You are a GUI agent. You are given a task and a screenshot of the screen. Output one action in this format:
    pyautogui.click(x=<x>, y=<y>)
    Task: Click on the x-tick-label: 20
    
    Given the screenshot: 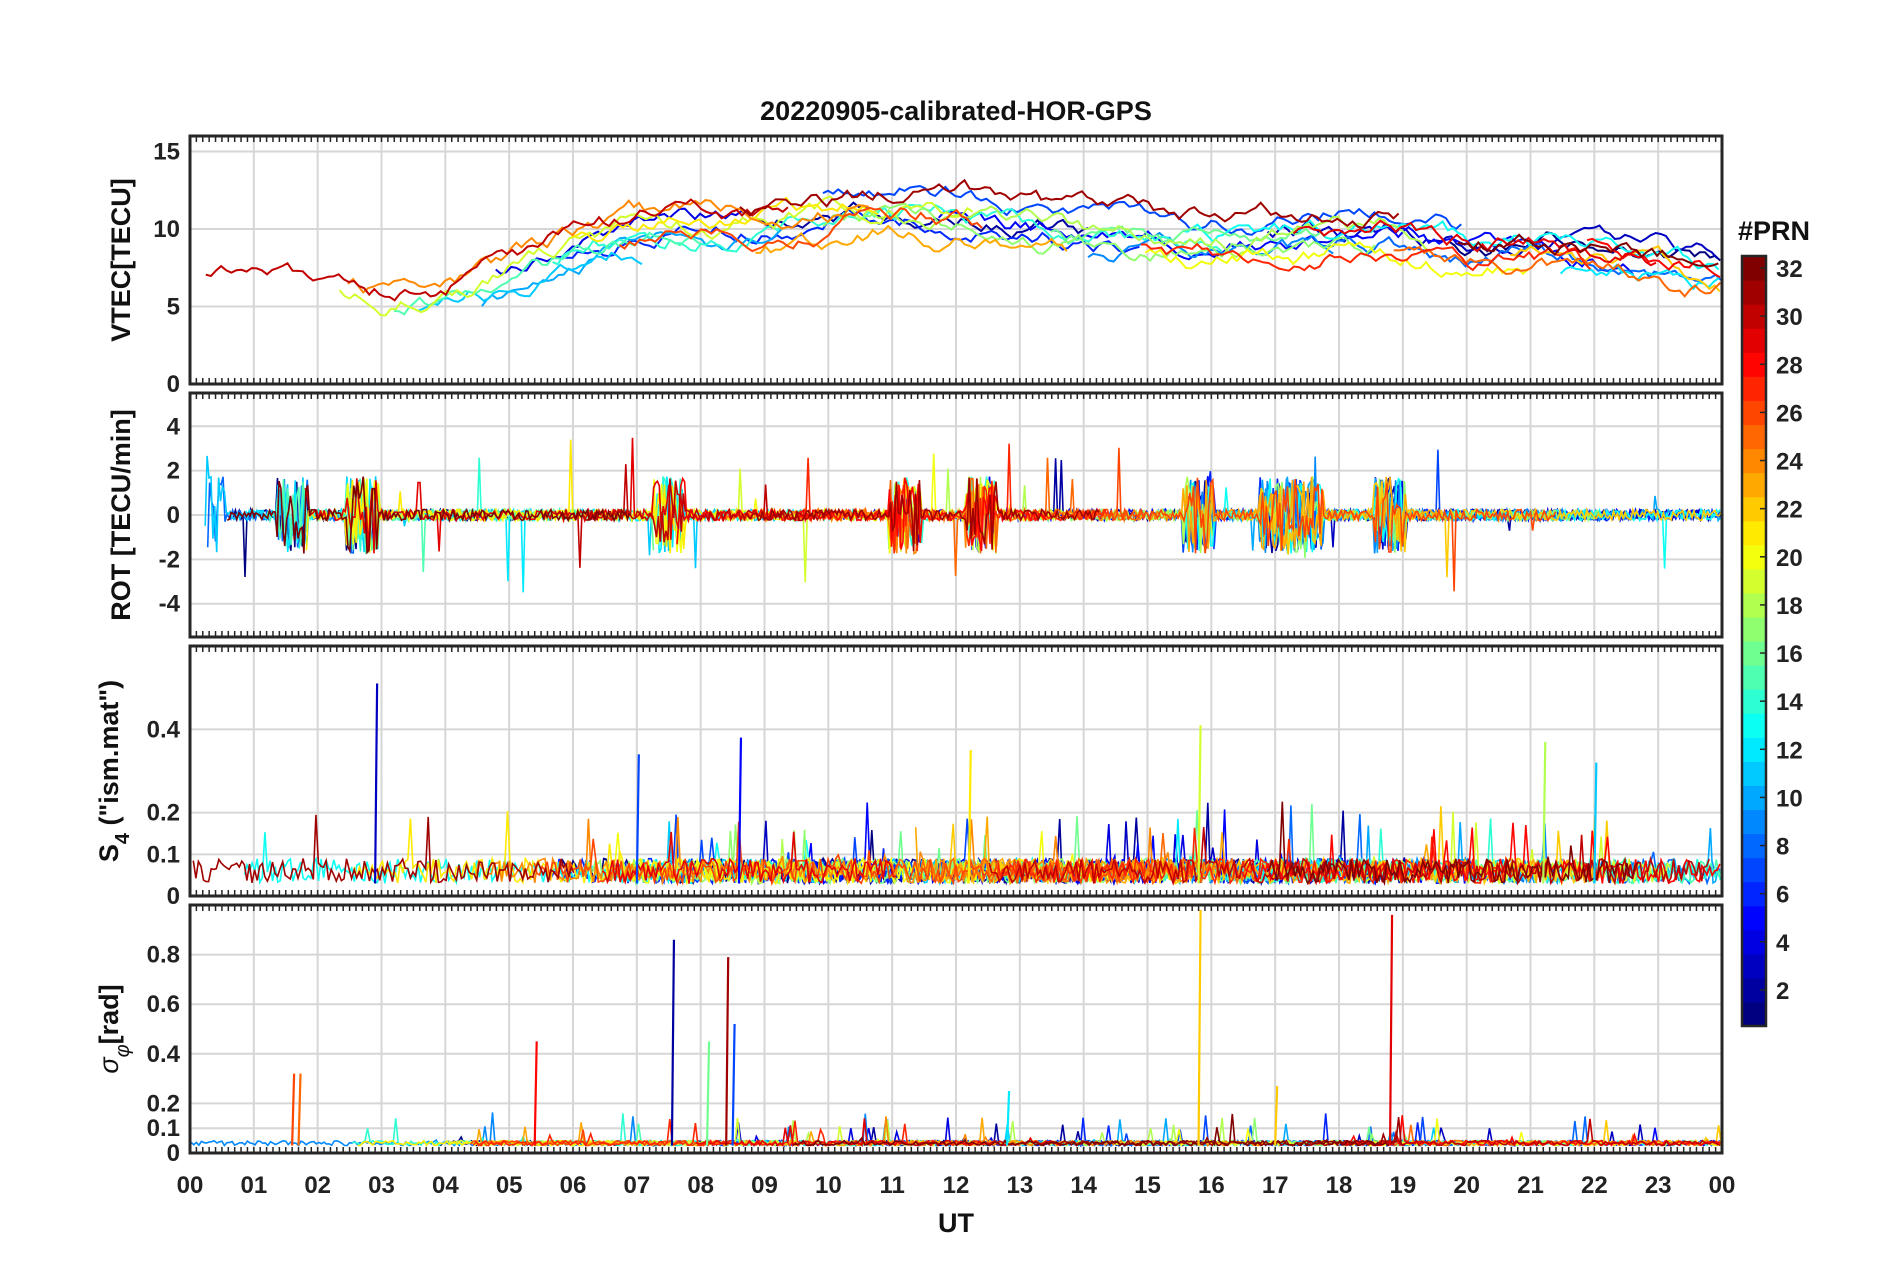 What is the action you would take?
    pyautogui.click(x=1466, y=1185)
    